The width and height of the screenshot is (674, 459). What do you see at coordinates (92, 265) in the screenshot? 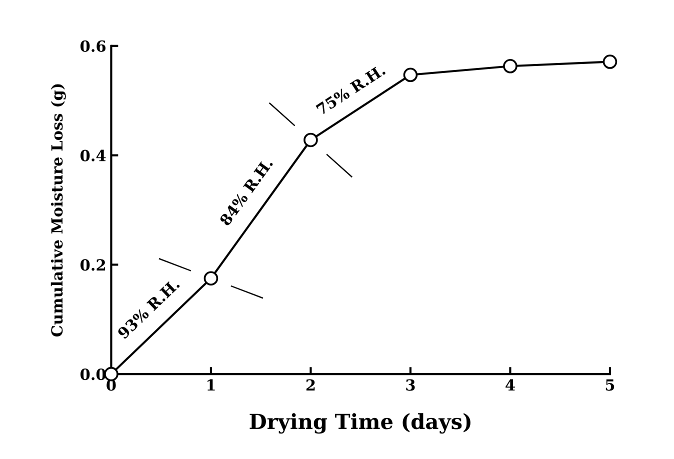
I see `y-tick-label: 0.2` at bounding box center [92, 265].